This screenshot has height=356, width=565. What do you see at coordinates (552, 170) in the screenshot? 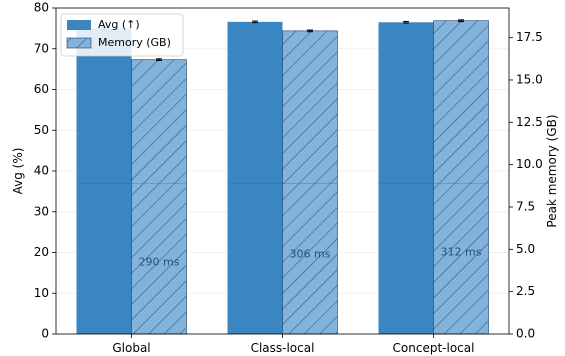
I see `y-right-axis-label: Peak memory (GB)` at bounding box center [552, 170].